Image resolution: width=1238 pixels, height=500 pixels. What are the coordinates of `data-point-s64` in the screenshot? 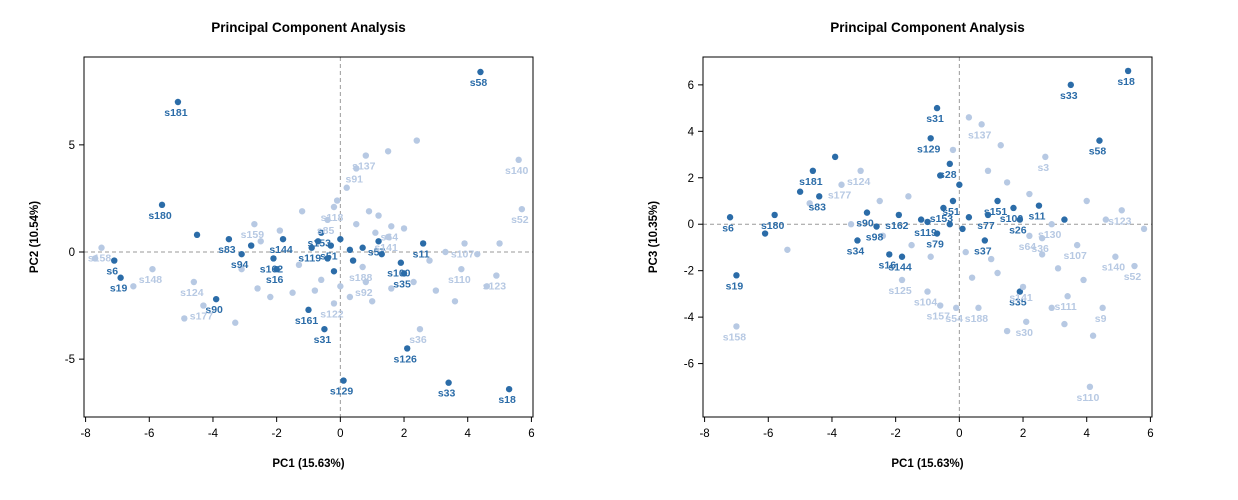 It's located at (391, 226).